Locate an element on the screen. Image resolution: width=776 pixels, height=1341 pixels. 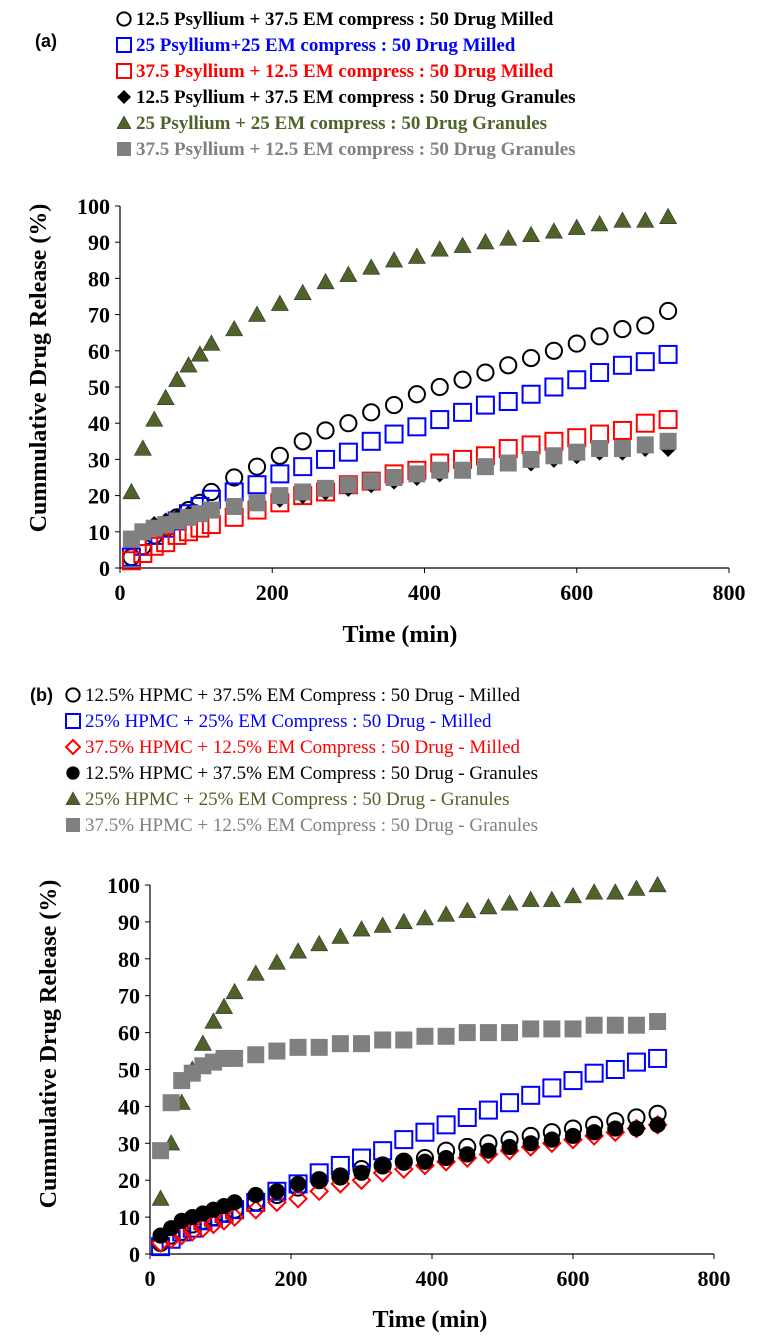
panel-b-label: (b) is located at coordinates (41, 695).